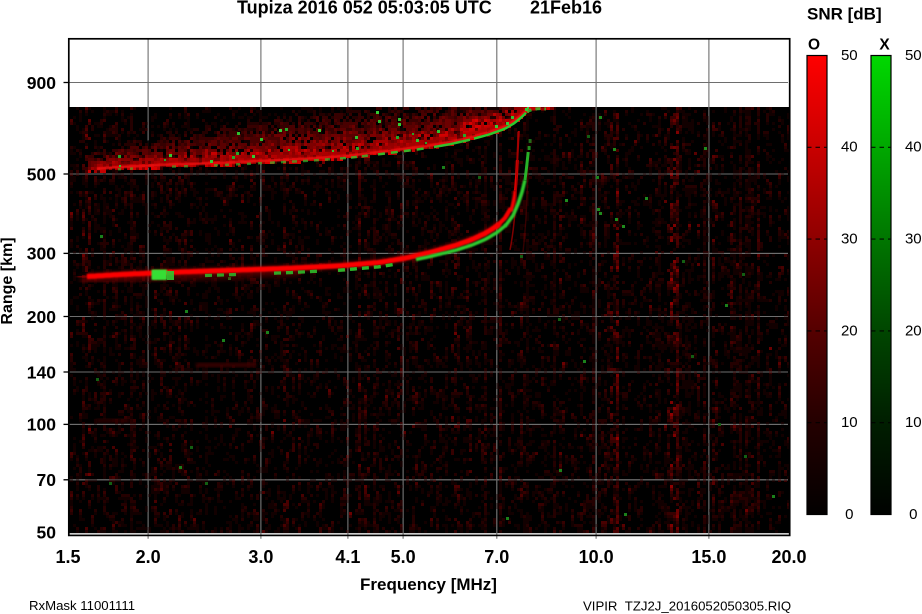 This screenshot has height=614, width=922. What do you see at coordinates (496, 557) in the screenshot?
I see `svg-text: 7.0` at bounding box center [496, 557].